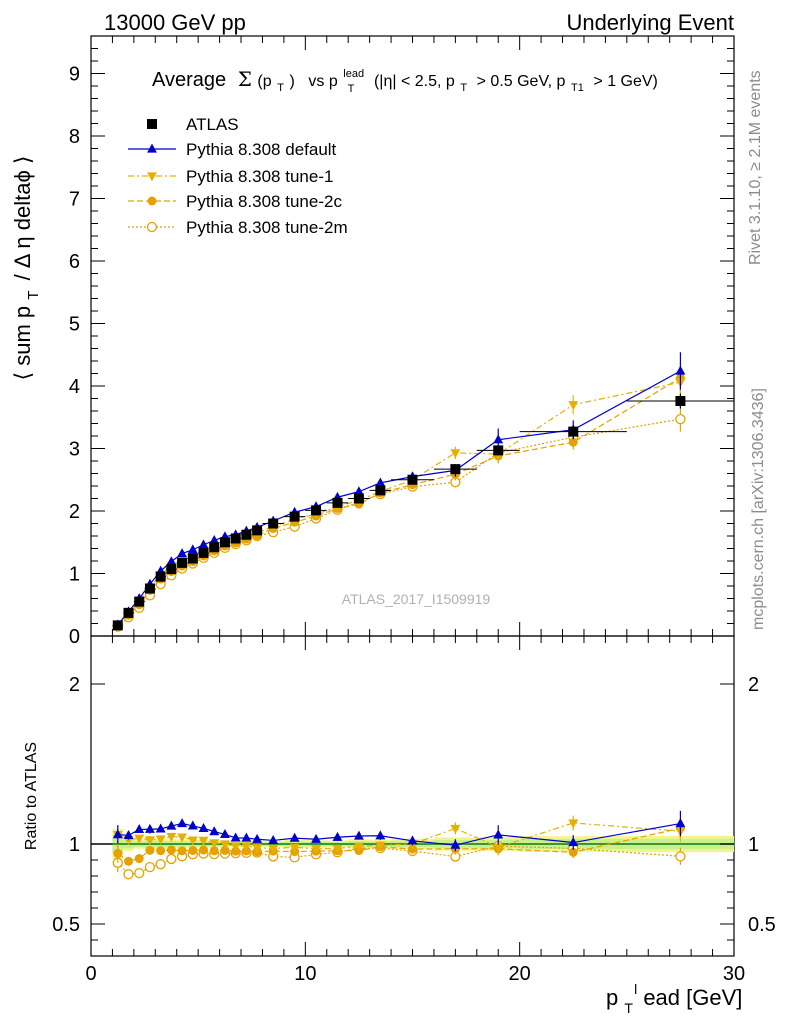 This screenshot has width=786, height=1024. What do you see at coordinates (261, 149) in the screenshot?
I see `legend-label-default: Pythia 8.308 default` at bounding box center [261, 149].